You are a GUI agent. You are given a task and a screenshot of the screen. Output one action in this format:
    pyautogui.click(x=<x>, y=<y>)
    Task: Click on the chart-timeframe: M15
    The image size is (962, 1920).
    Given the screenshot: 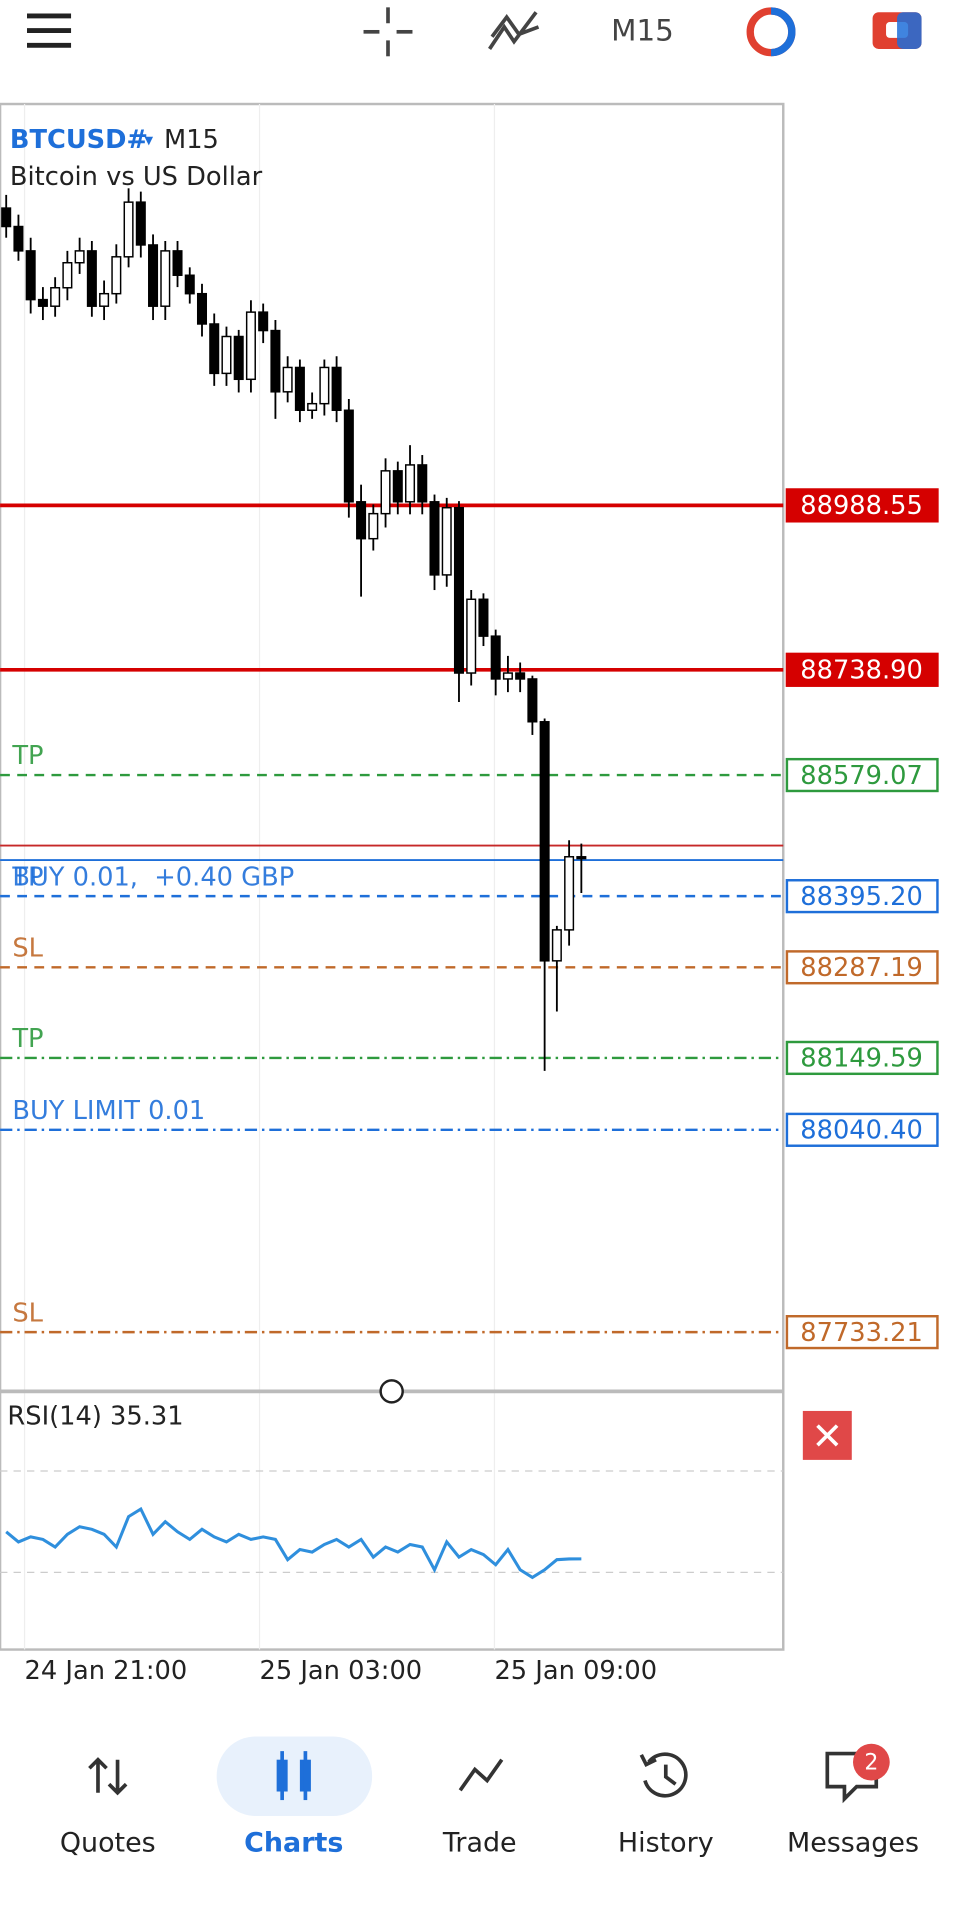 What is the action you would take?
    pyautogui.click(x=191, y=140)
    